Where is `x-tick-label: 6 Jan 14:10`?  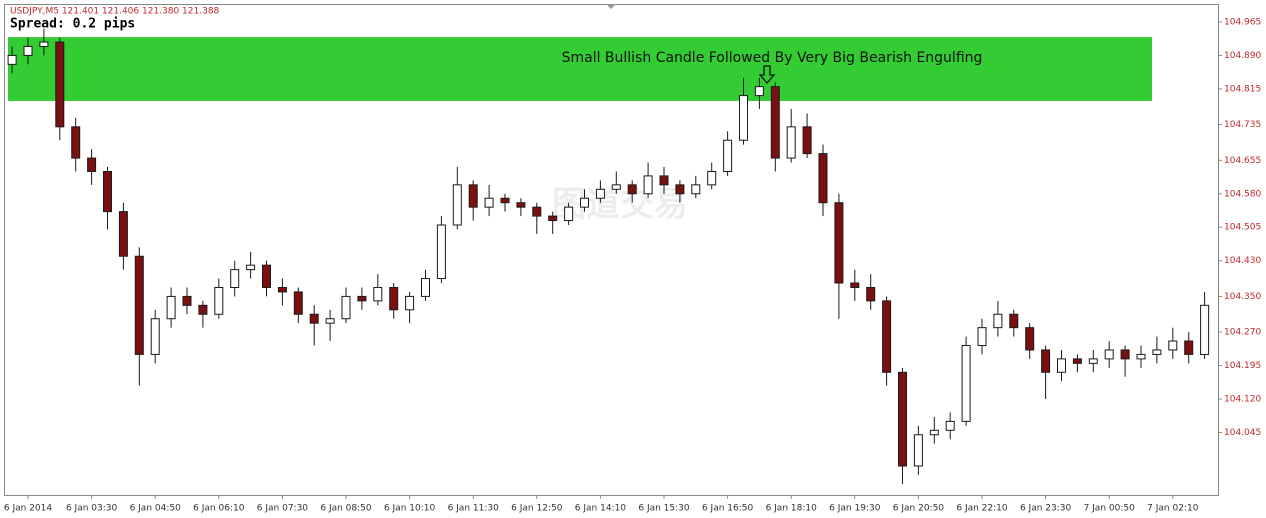
x-tick-label: 6 Jan 14:10 is located at coordinates (601, 509).